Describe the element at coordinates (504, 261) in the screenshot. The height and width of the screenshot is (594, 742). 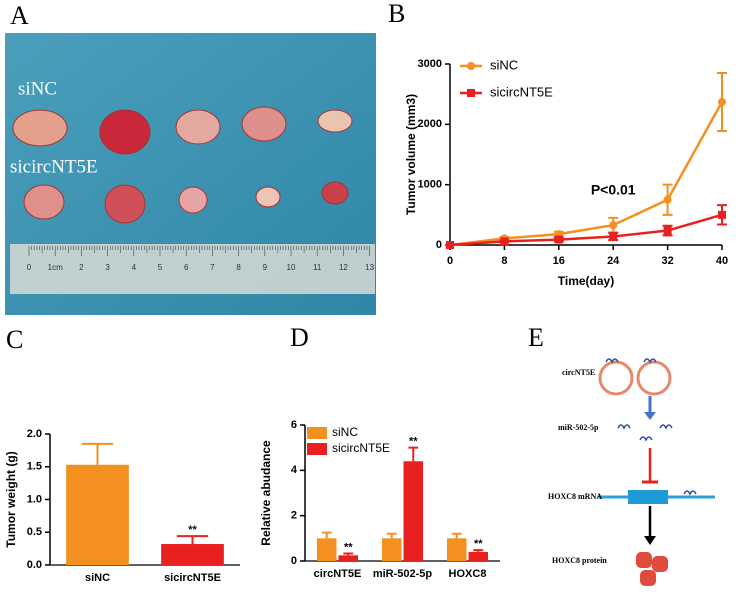
I see `x-tick-label: 8` at that location.